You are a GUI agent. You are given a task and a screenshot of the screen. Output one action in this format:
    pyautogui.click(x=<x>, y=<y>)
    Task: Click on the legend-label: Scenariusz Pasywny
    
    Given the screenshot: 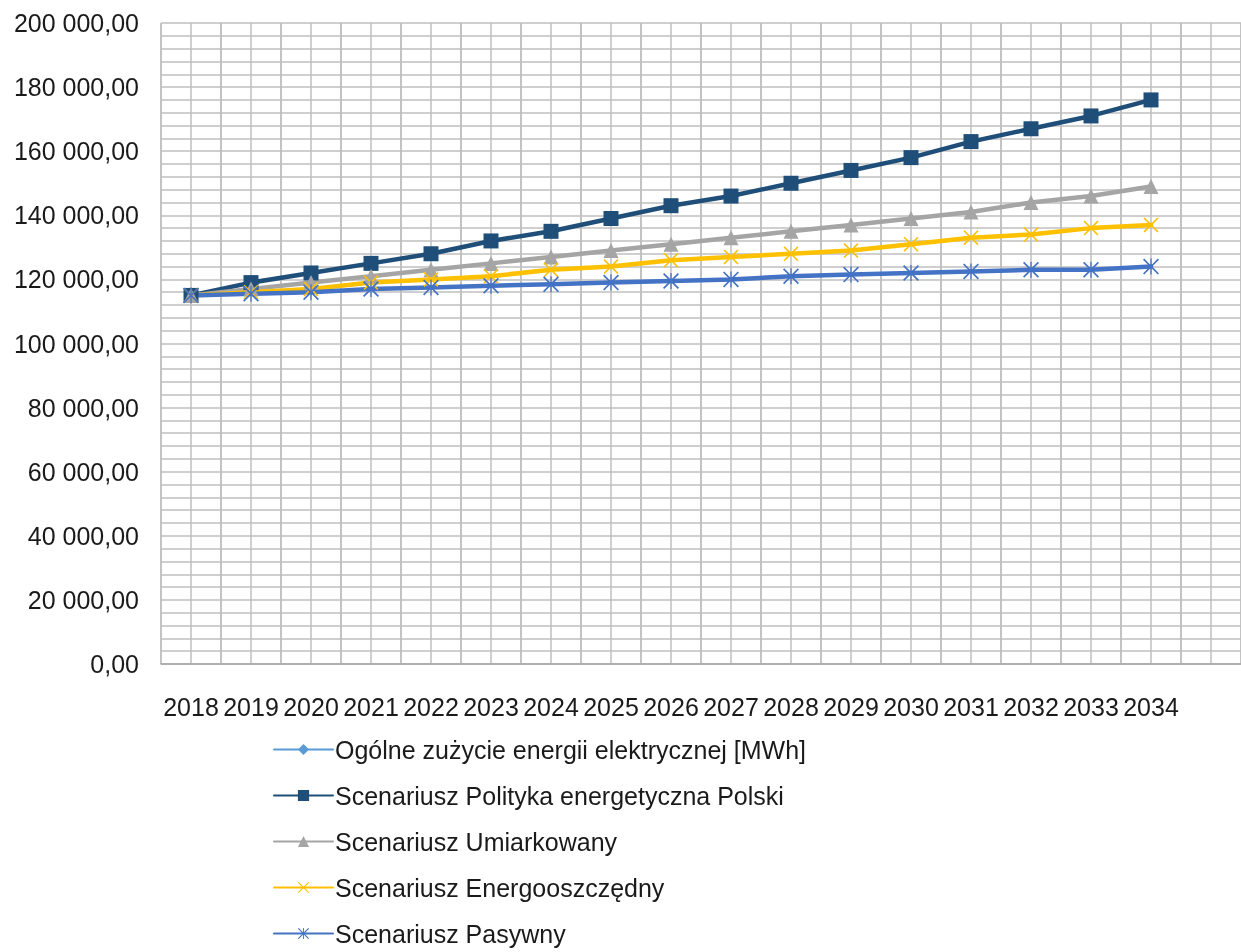 What is the action you would take?
    pyautogui.click(x=451, y=933)
    